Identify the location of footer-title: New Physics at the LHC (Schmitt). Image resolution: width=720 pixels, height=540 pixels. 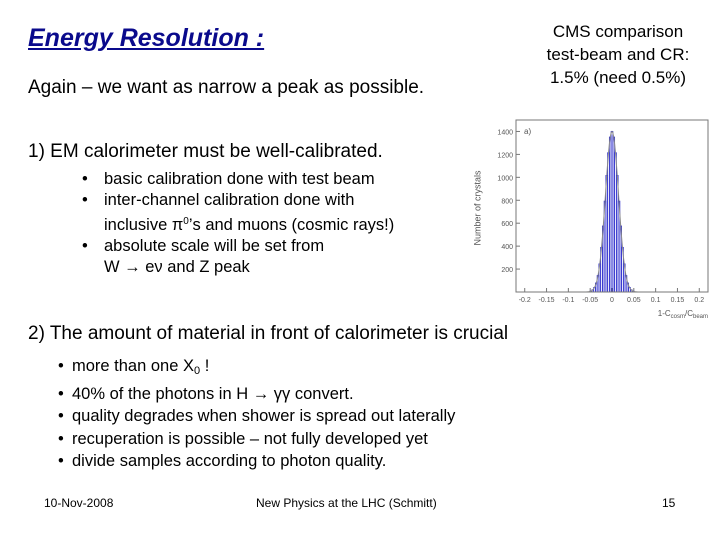
(346, 503).